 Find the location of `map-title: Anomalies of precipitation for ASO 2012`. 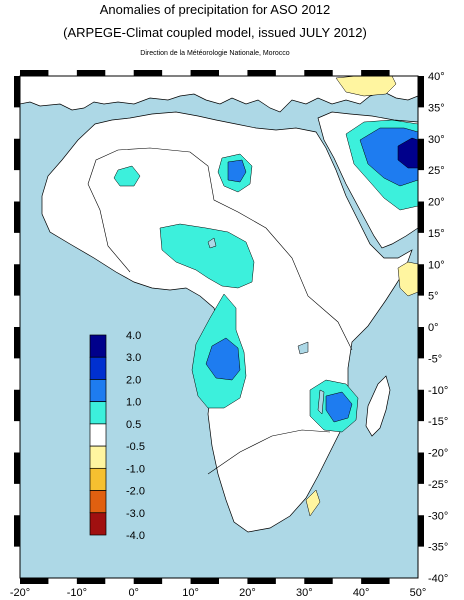

map-title: Anomalies of precipitation for ASO 2012 is located at coordinates (215, 9).